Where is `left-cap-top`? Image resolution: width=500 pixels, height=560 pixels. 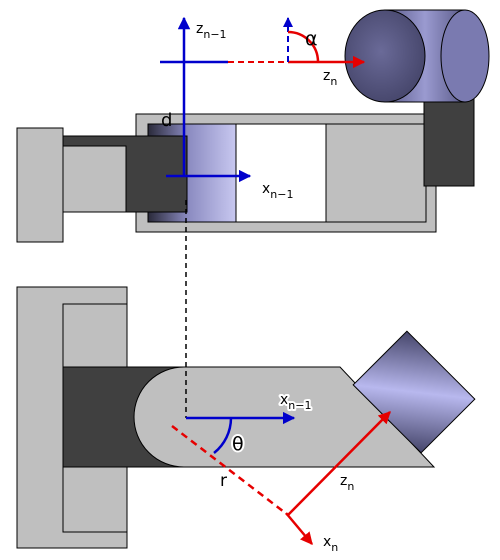
left-cap-top is located at coordinates (94, 179).